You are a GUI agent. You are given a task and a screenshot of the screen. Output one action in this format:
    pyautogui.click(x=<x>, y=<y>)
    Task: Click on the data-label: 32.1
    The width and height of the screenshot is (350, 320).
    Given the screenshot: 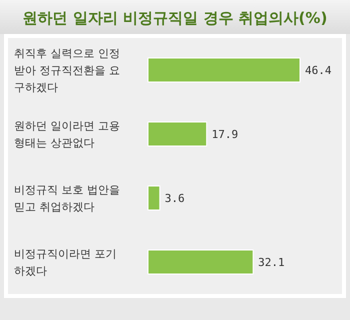 What is the action you would take?
    pyautogui.click(x=271, y=262)
    